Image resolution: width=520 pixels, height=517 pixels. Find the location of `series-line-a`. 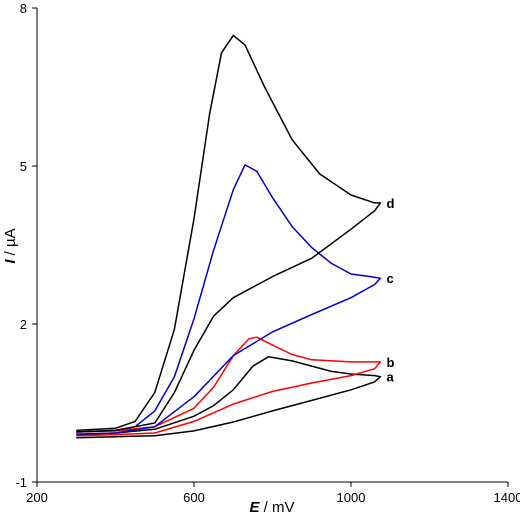

series-line-a is located at coordinates (229, 397).